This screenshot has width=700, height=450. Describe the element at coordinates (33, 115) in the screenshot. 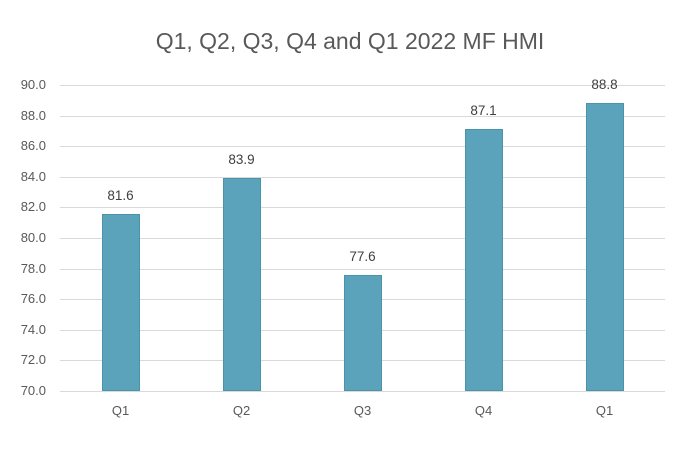

I see `y-tick-label: 88.0` at that location.